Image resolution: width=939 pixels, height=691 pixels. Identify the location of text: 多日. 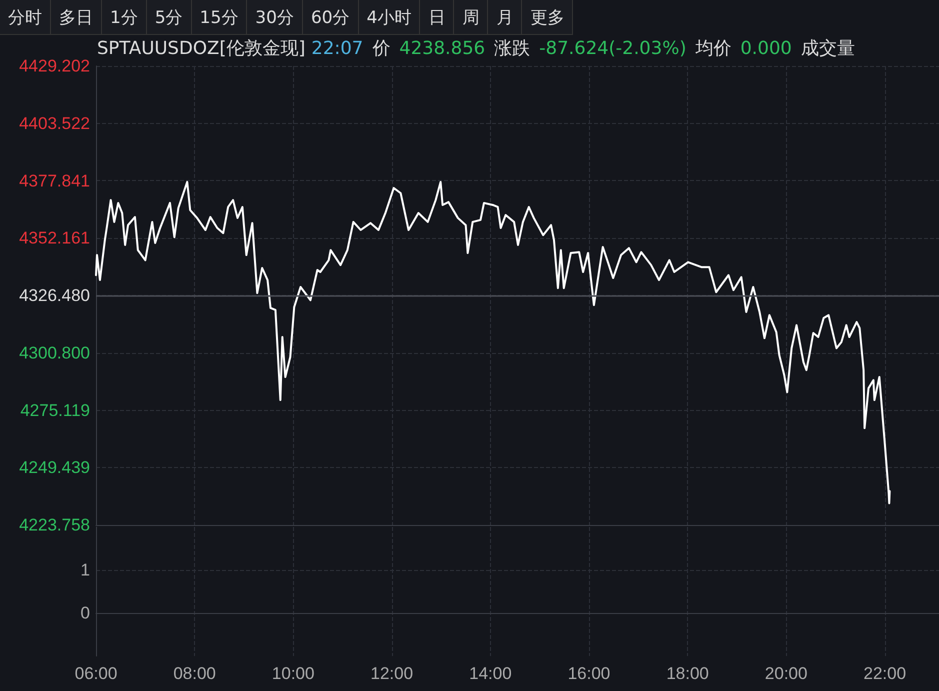
(76, 17).